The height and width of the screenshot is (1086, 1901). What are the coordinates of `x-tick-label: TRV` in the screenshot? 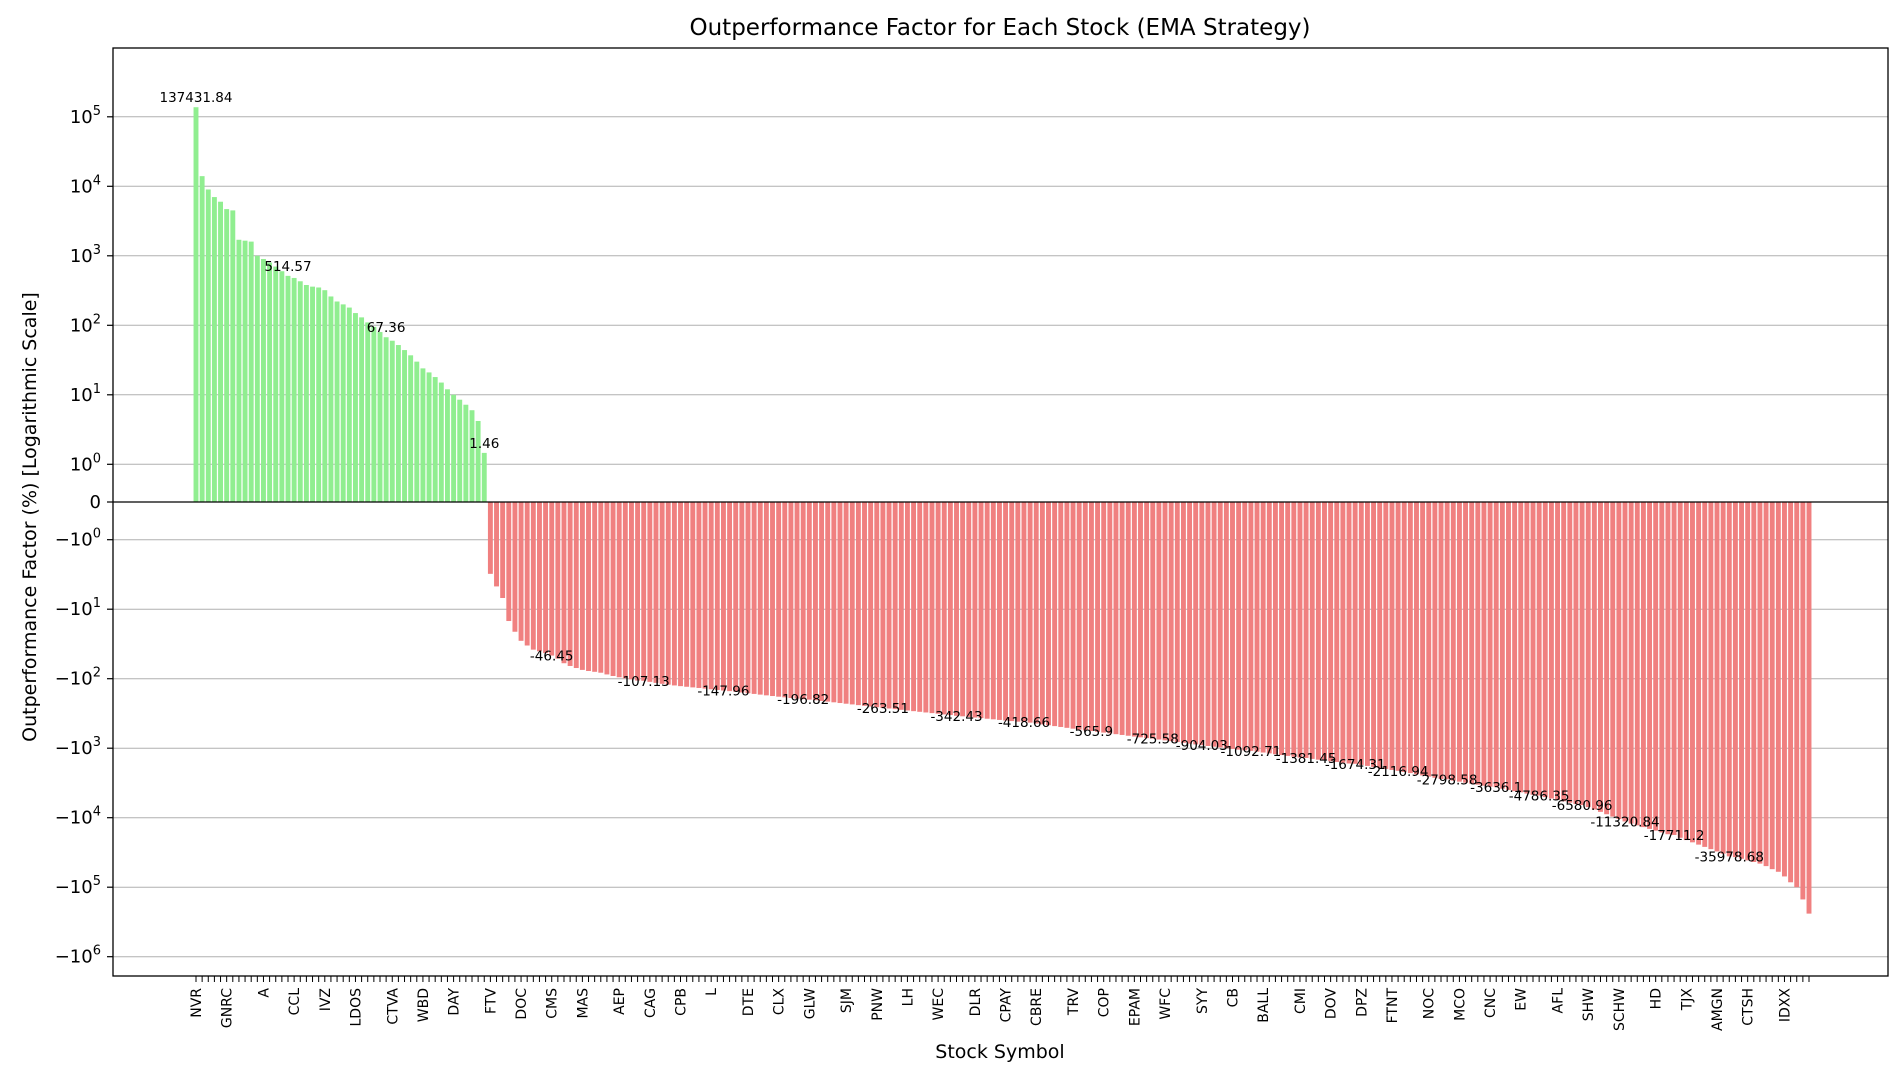 It's located at (1074, 1002).